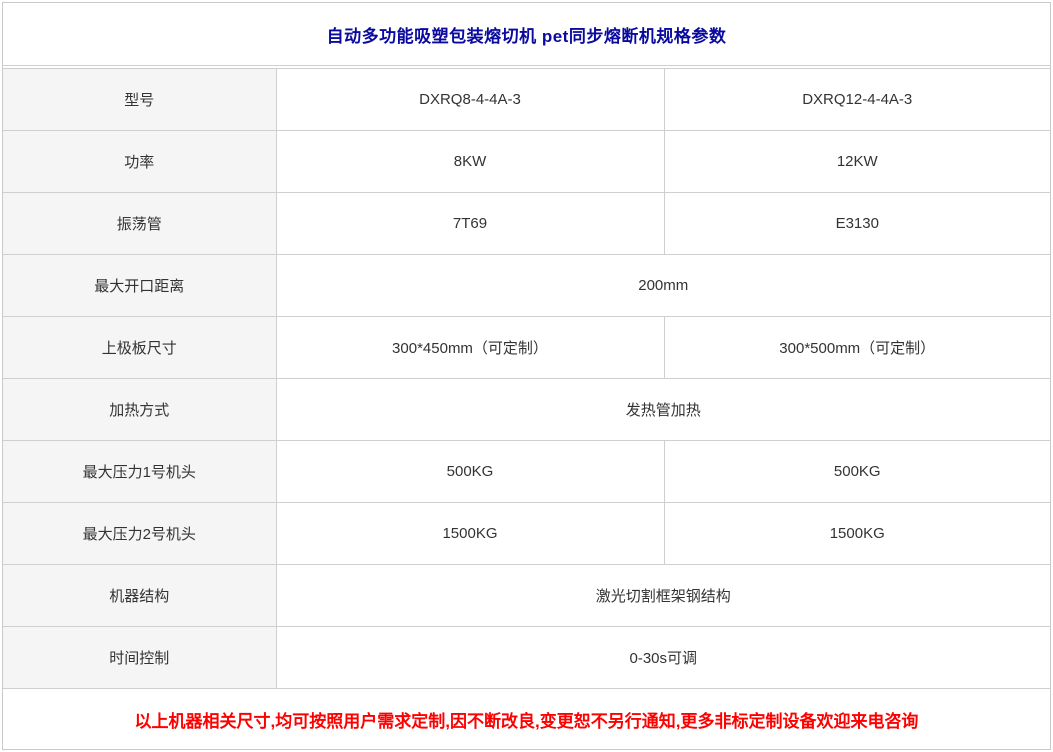 The width and height of the screenshot is (1053, 752). What do you see at coordinates (140, 657) in the screenshot?
I see `spec-label-cell: 时间控制` at bounding box center [140, 657].